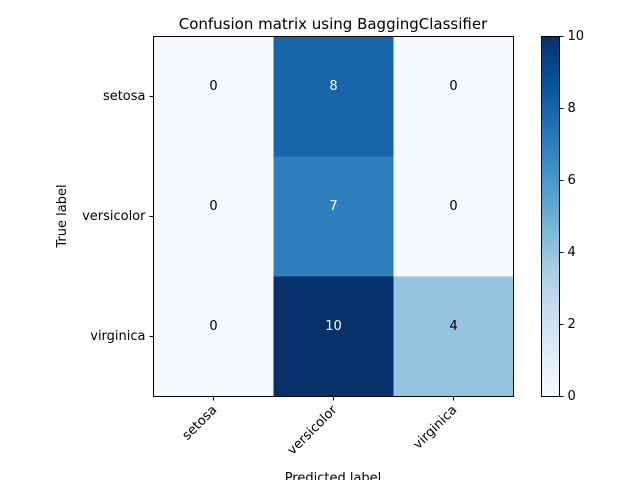 The image size is (640, 485). Describe the element at coordinates (114, 216) in the screenshot. I see `y-tick-label: versicolor` at that location.